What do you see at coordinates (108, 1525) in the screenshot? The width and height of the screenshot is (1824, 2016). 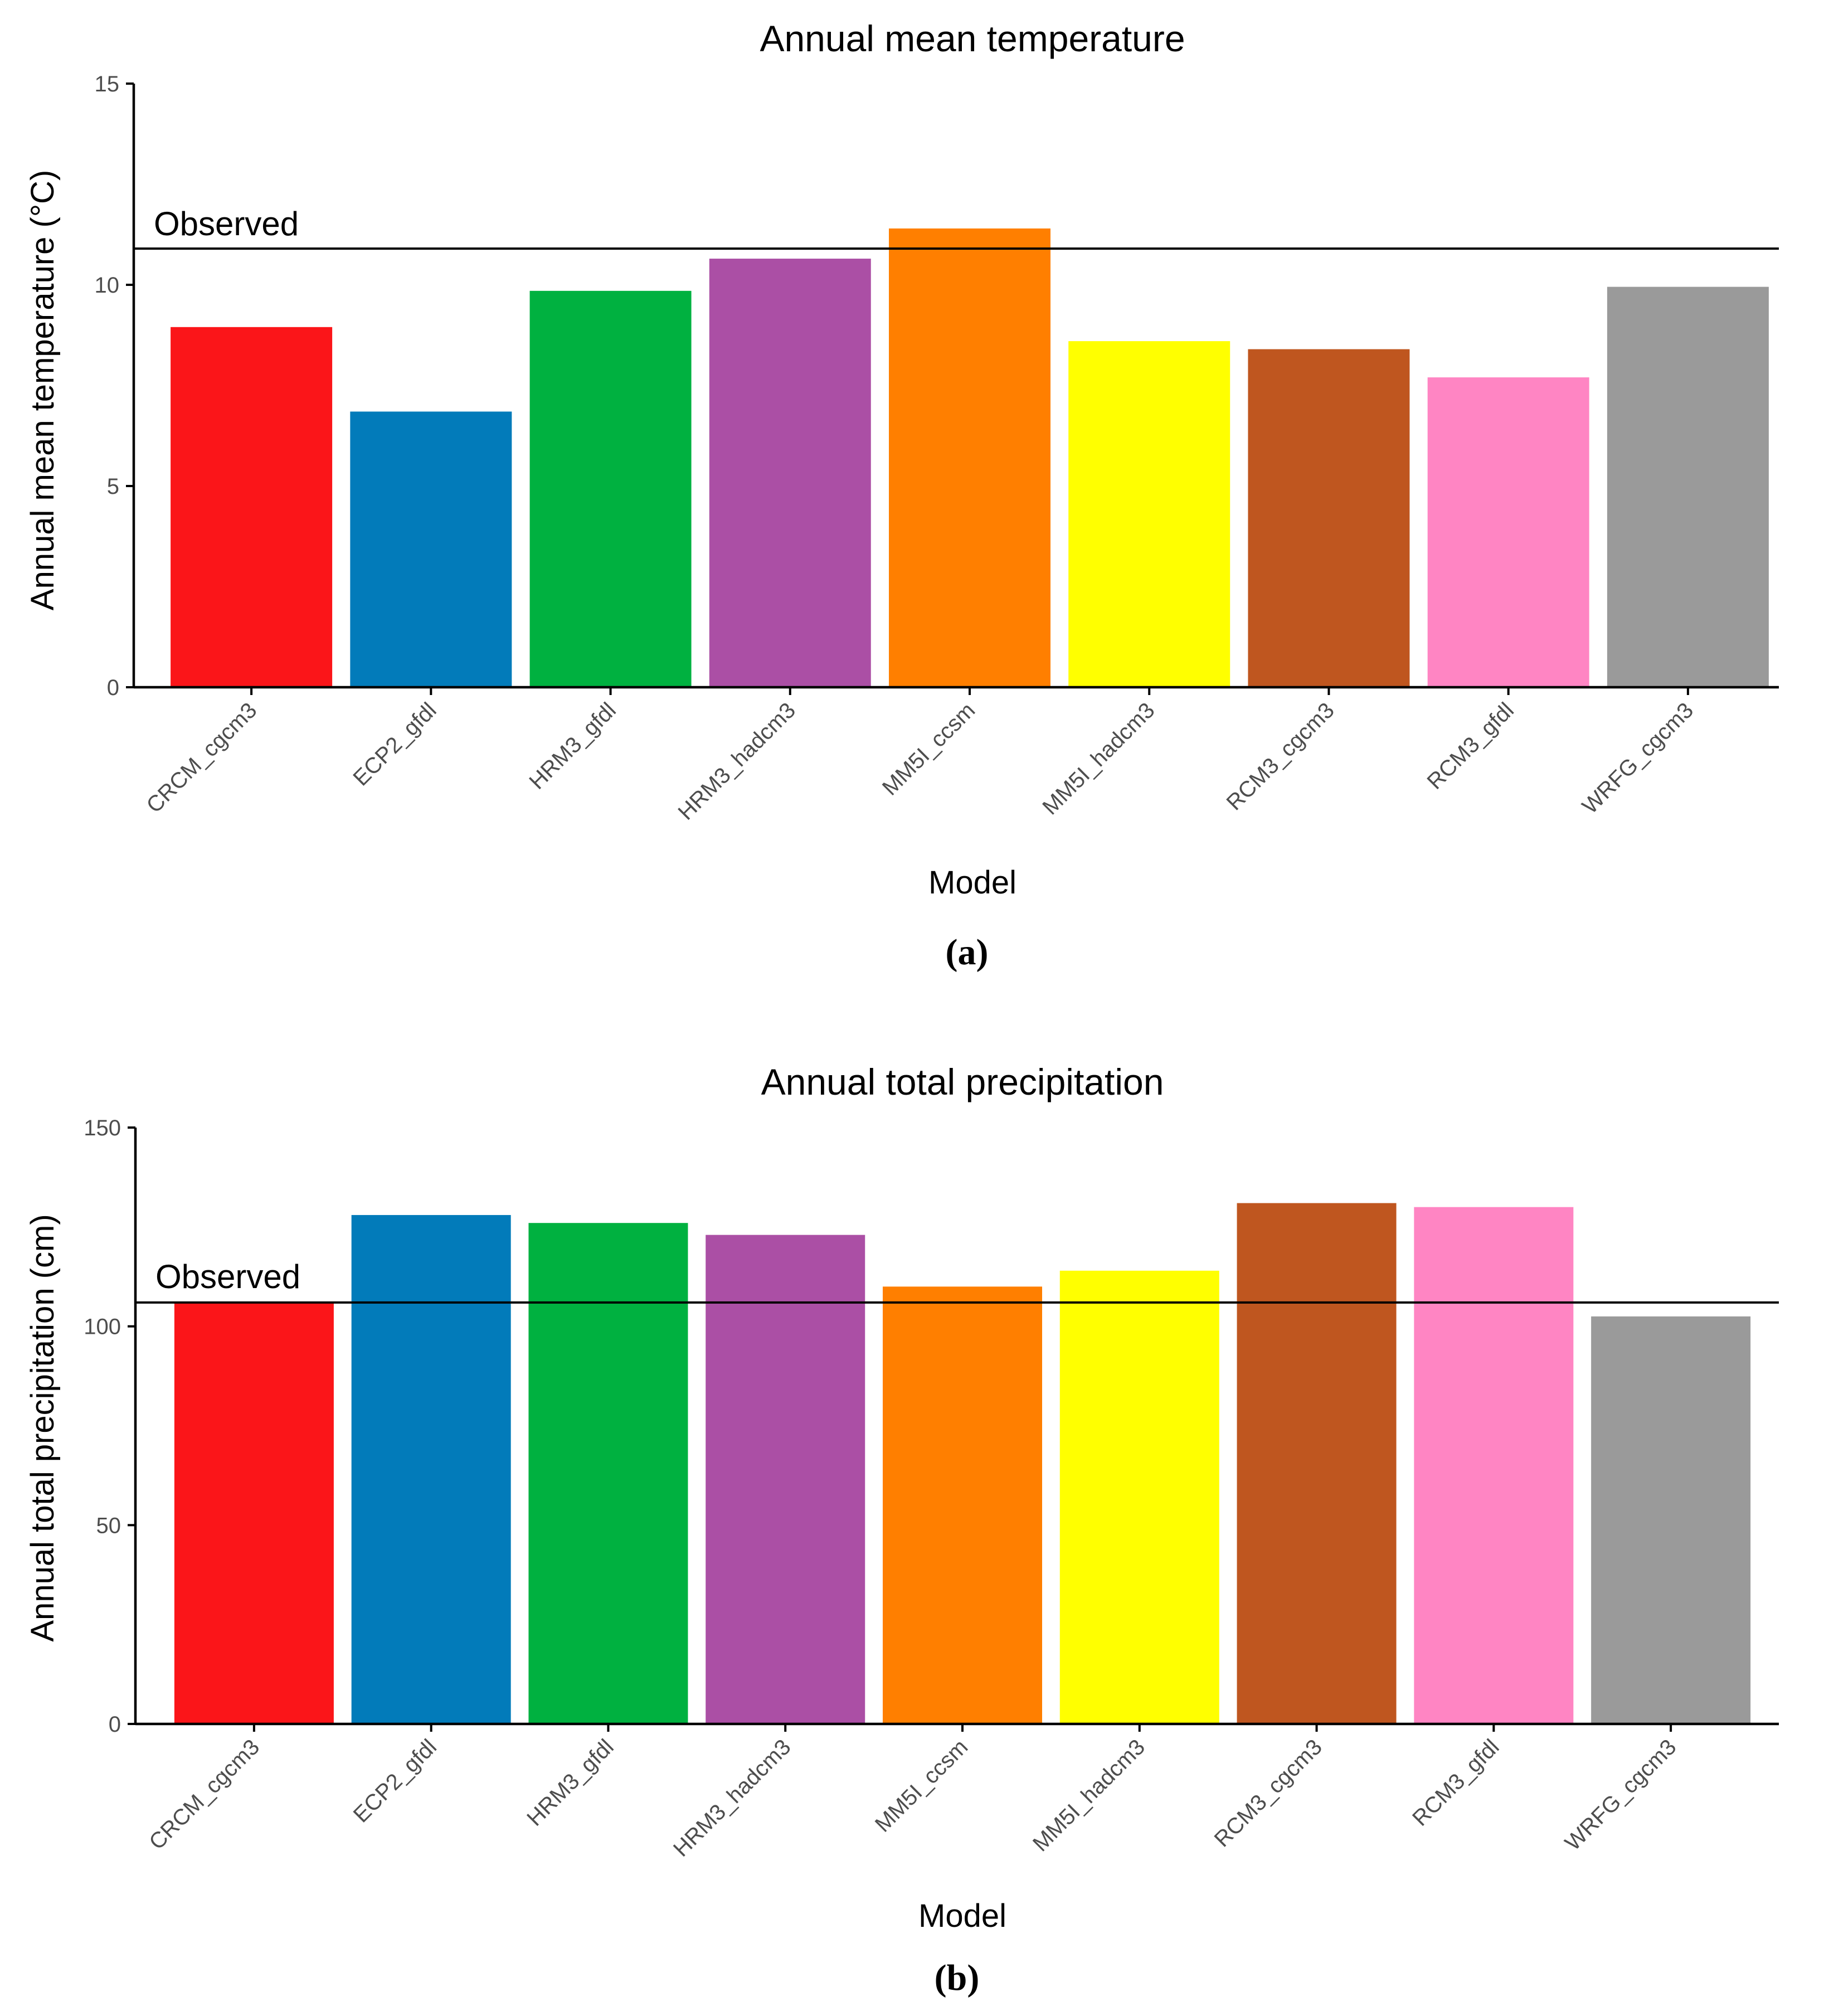 I see `y-tick-label: 50` at bounding box center [108, 1525].